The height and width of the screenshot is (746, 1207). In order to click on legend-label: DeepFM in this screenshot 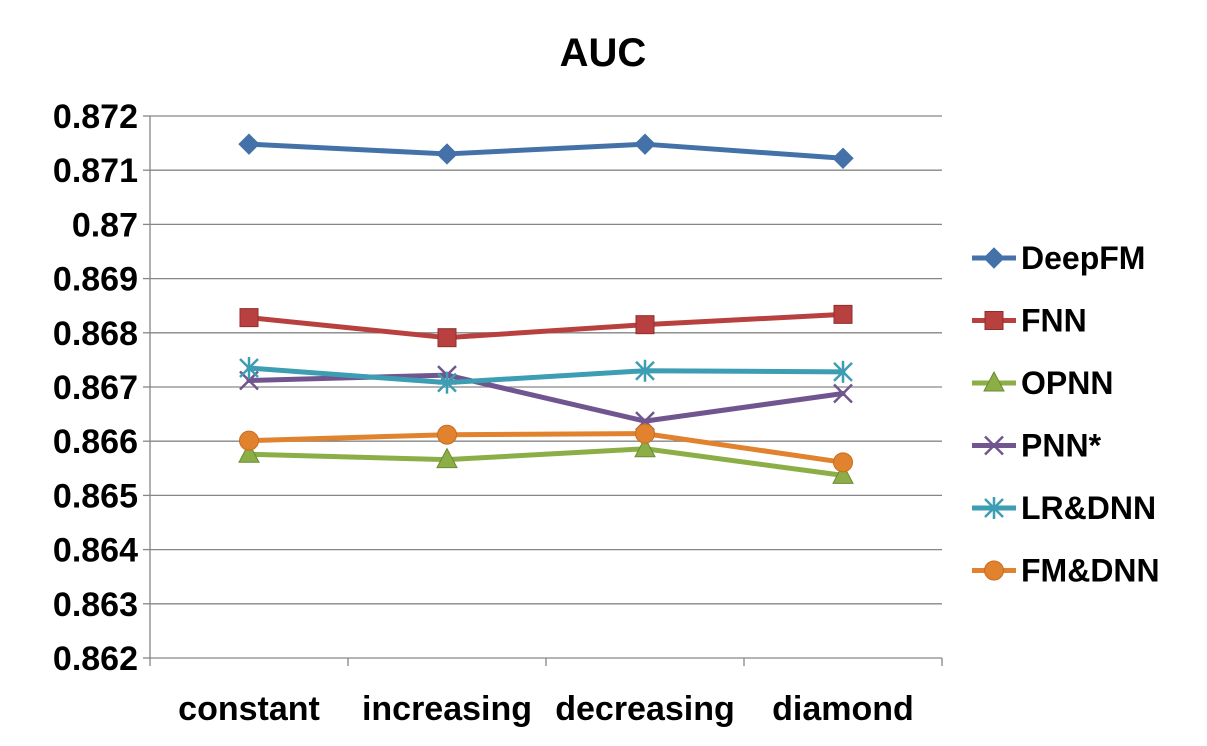, I will do `click(1083, 258)`.